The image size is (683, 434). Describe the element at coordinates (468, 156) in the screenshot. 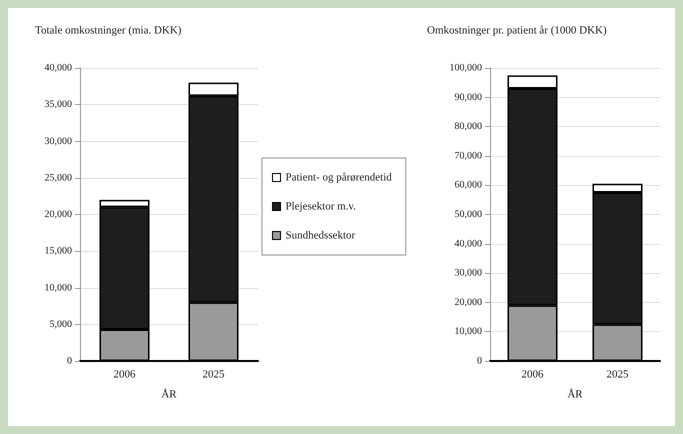

I see `y-tick-label: 70,000` at that location.